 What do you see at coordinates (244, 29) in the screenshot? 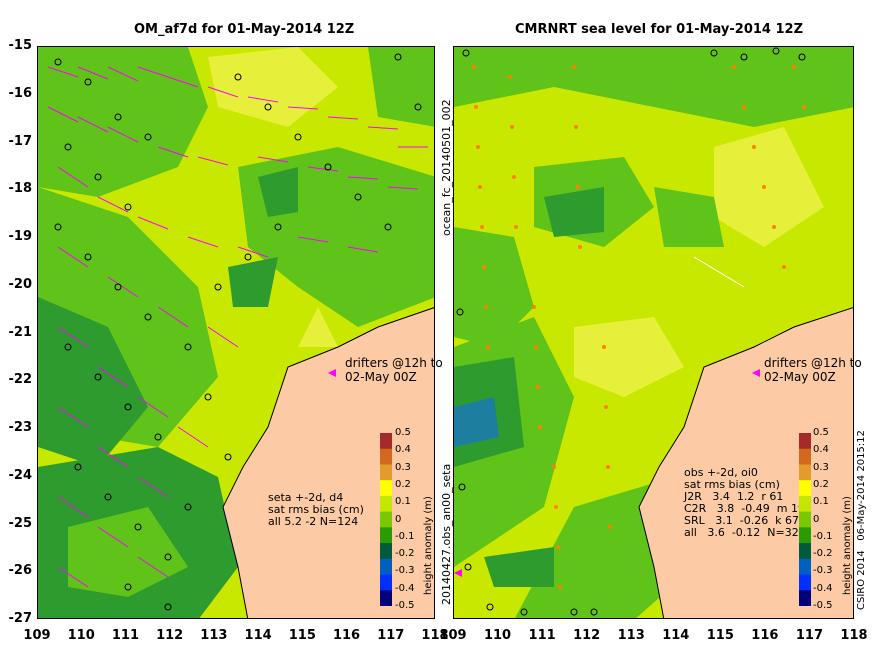
I see `left-panel-title: OM_af7d for 01-May-2014 12Z` at bounding box center [244, 29].